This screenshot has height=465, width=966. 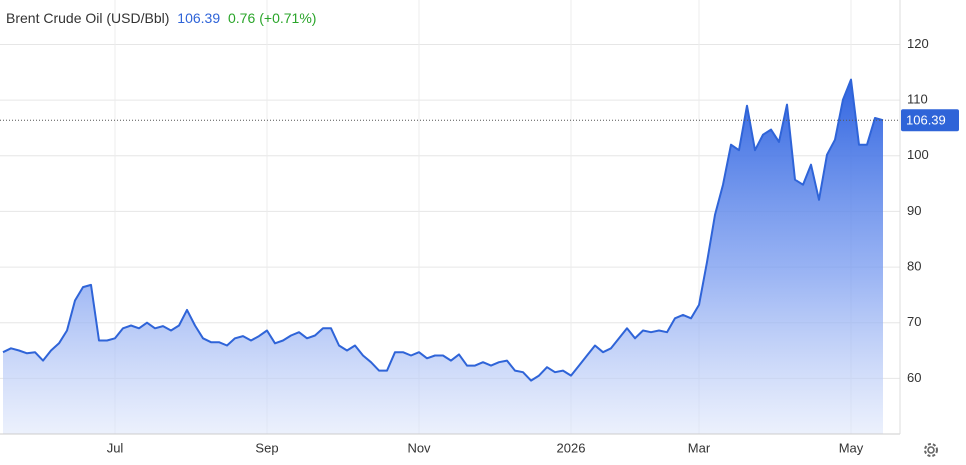 I want to click on change: 0.76, so click(x=242, y=18).